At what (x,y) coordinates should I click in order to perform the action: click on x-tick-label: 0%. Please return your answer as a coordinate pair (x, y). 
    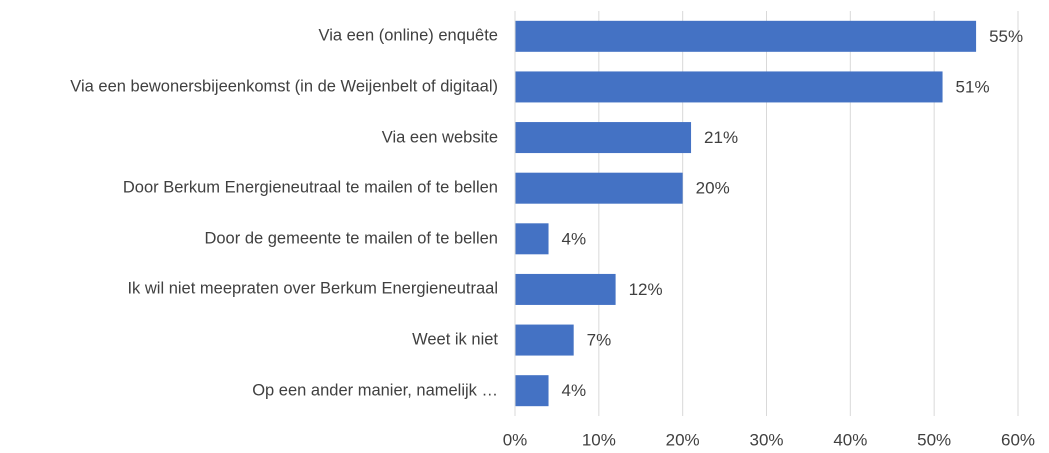
    Looking at the image, I should click on (515, 439).